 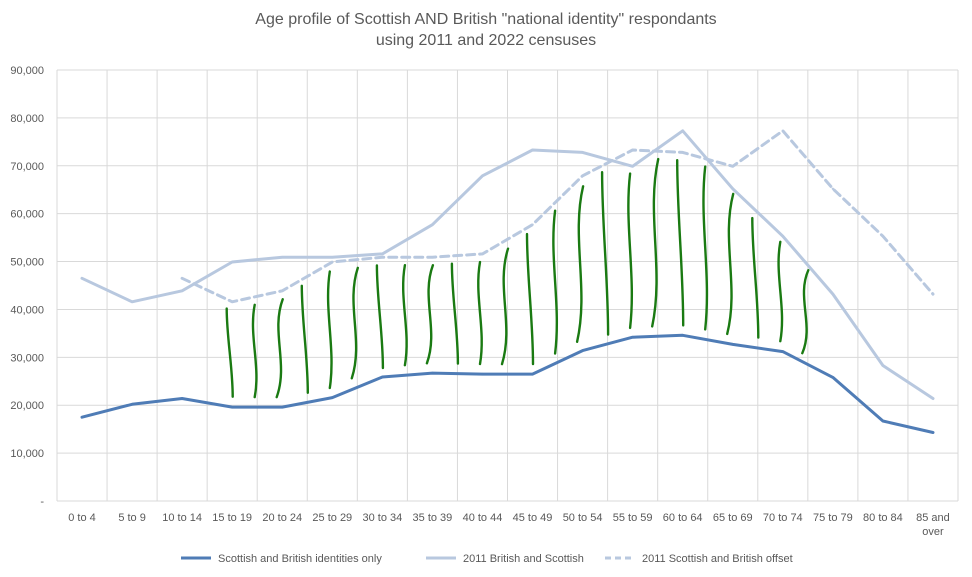 I want to click on x-tick-label: 70 to 74, so click(x=783, y=518).